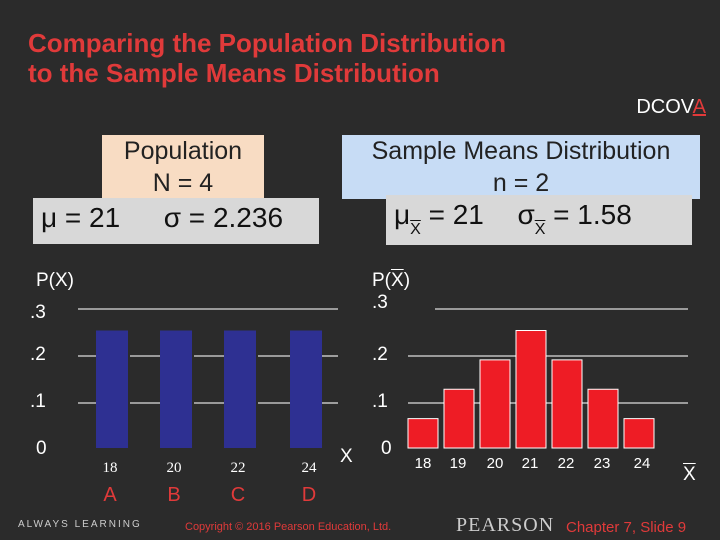 Image resolution: width=720 pixels, height=540 pixels. I want to click on population-mu: μ = 21, so click(81, 217).